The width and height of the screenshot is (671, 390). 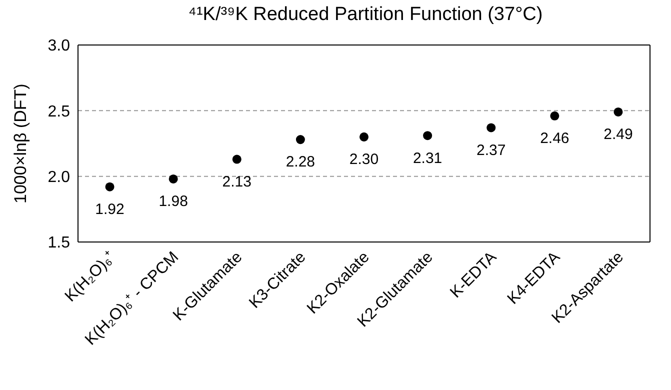 I want to click on data-label: 2.28, so click(x=301, y=162).